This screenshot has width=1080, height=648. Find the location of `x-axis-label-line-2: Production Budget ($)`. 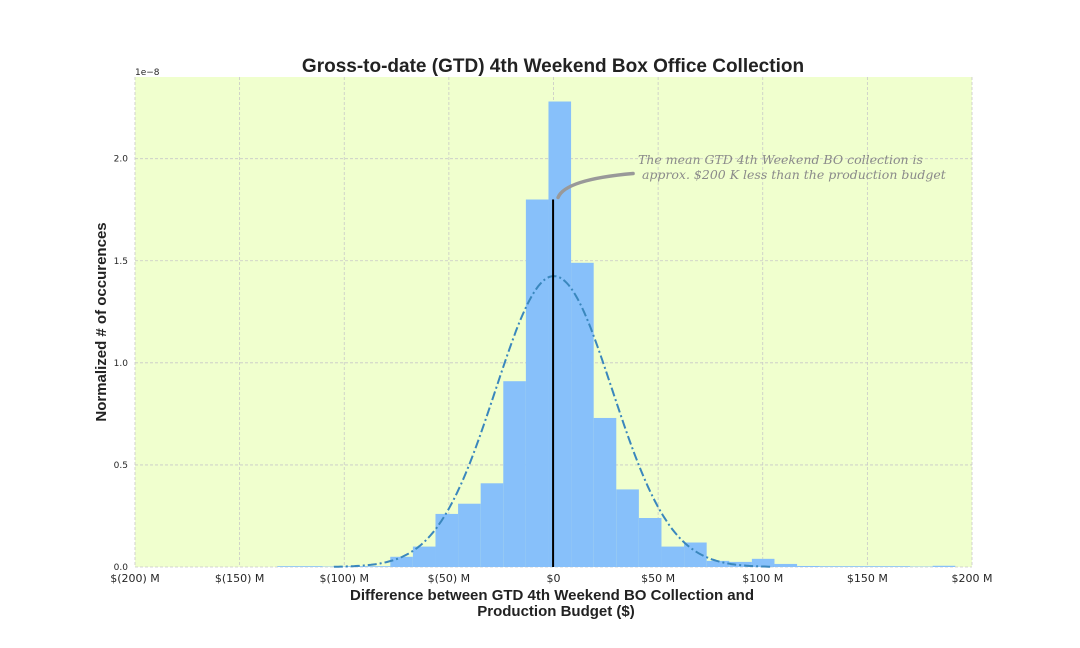

x-axis-label-line-2: Production Budget ($) is located at coordinates (556, 611).